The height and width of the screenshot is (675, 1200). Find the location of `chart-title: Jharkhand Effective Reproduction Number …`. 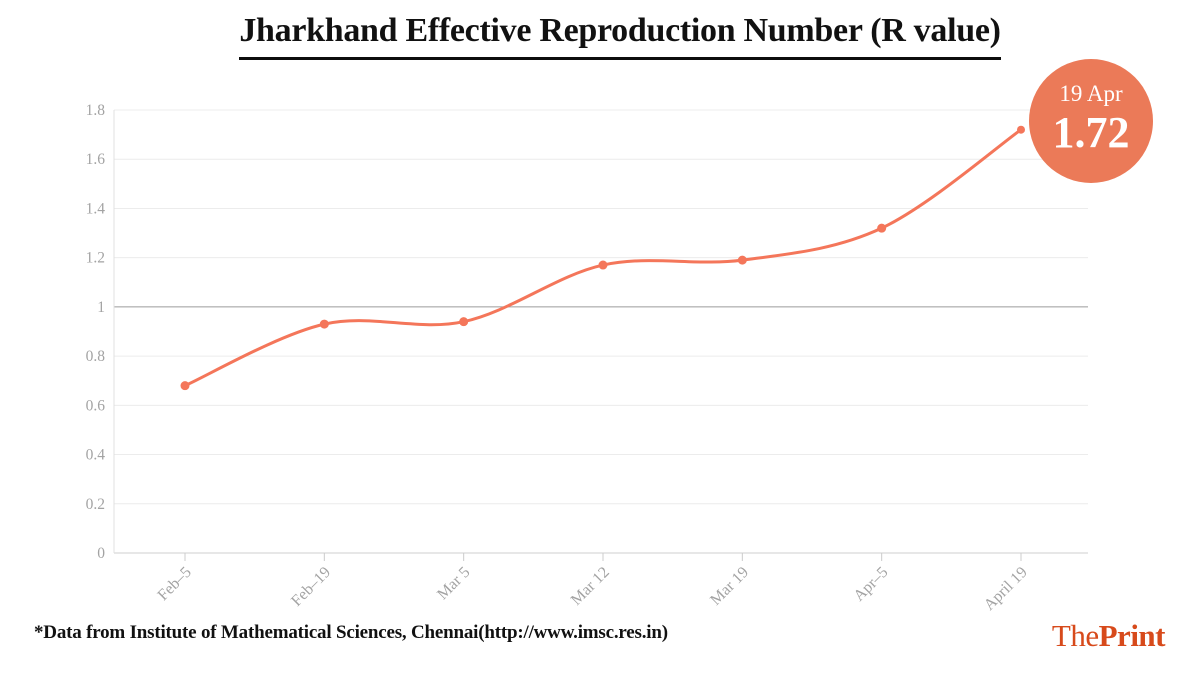

chart-title: Jharkhand Effective Reproduction Number … is located at coordinates (620, 36).